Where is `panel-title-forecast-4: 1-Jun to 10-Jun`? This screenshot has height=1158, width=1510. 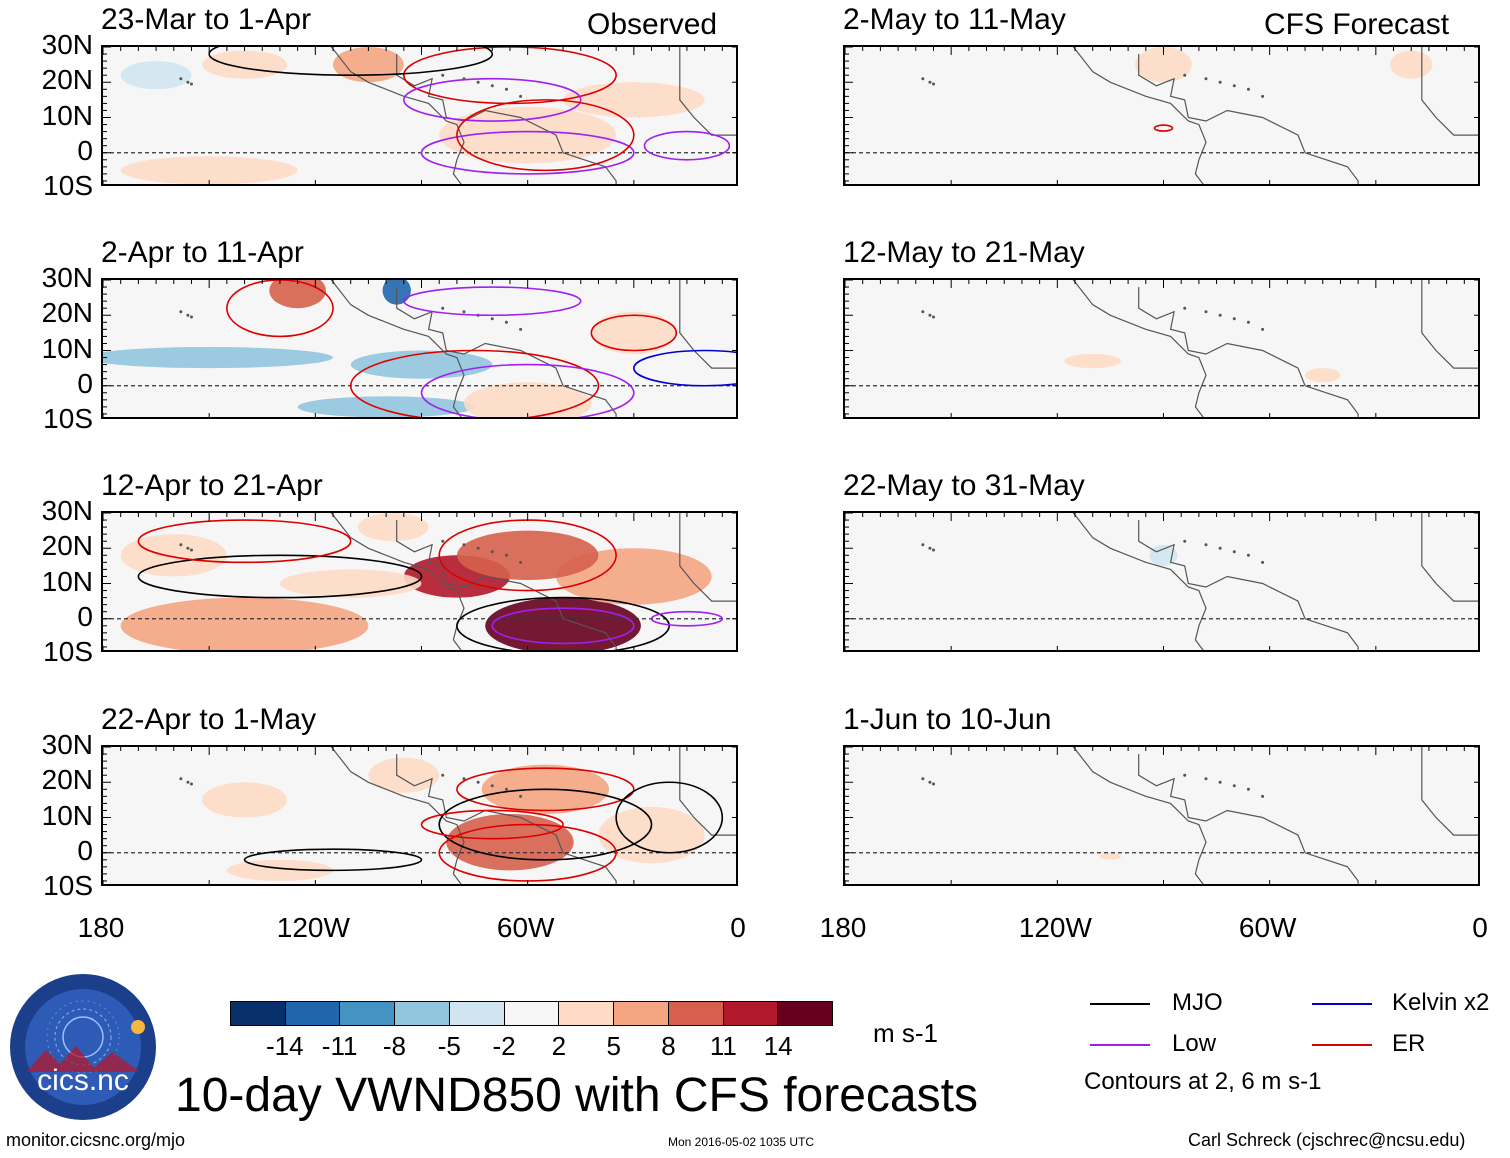
panel-title-forecast-4: 1-Jun to 10-Jun is located at coordinates (947, 719).